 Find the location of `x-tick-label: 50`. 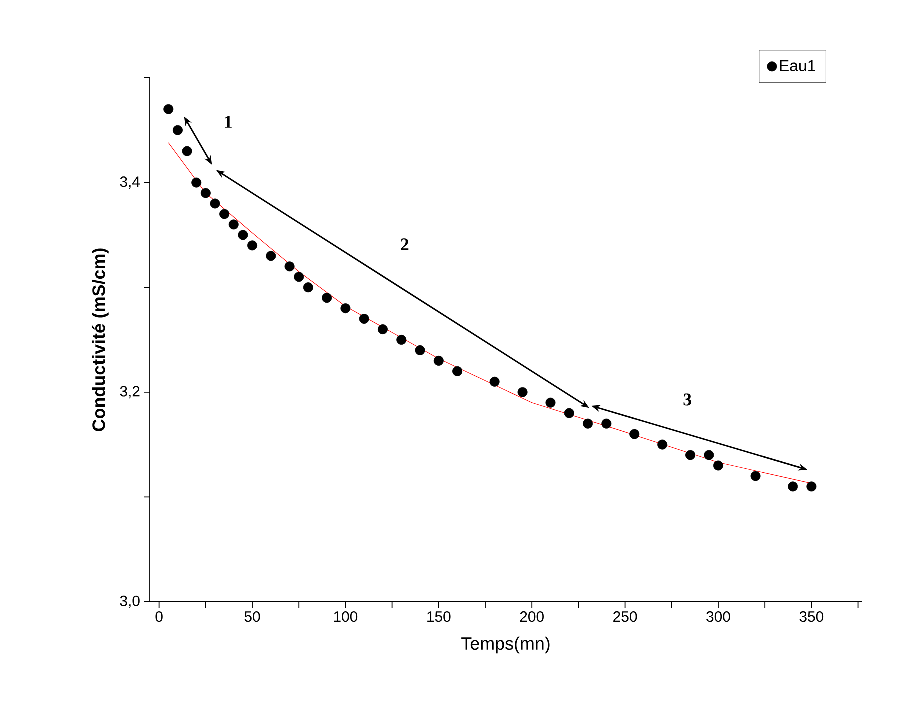

x-tick-label: 50 is located at coordinates (252, 617).